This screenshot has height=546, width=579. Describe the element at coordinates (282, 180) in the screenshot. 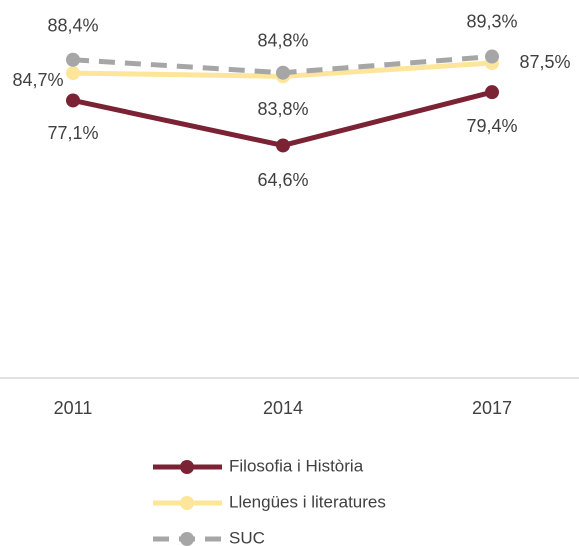

I see `value-label: 64,6%` at that location.